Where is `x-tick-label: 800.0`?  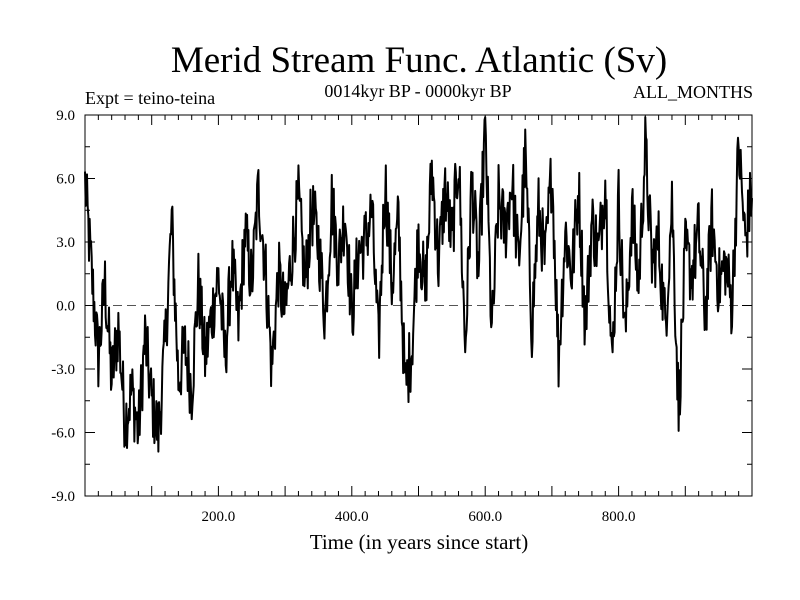 x-tick-label: 800.0 is located at coordinates (619, 517).